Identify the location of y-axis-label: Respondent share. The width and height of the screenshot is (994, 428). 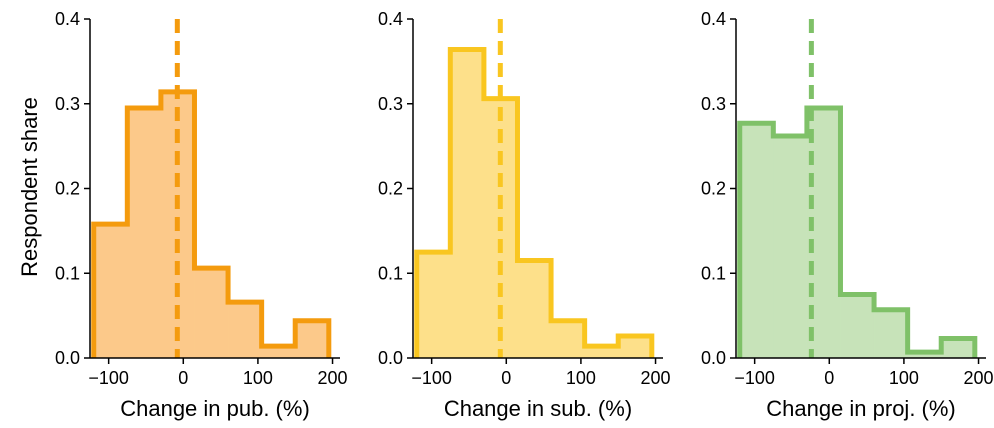
(29, 187).